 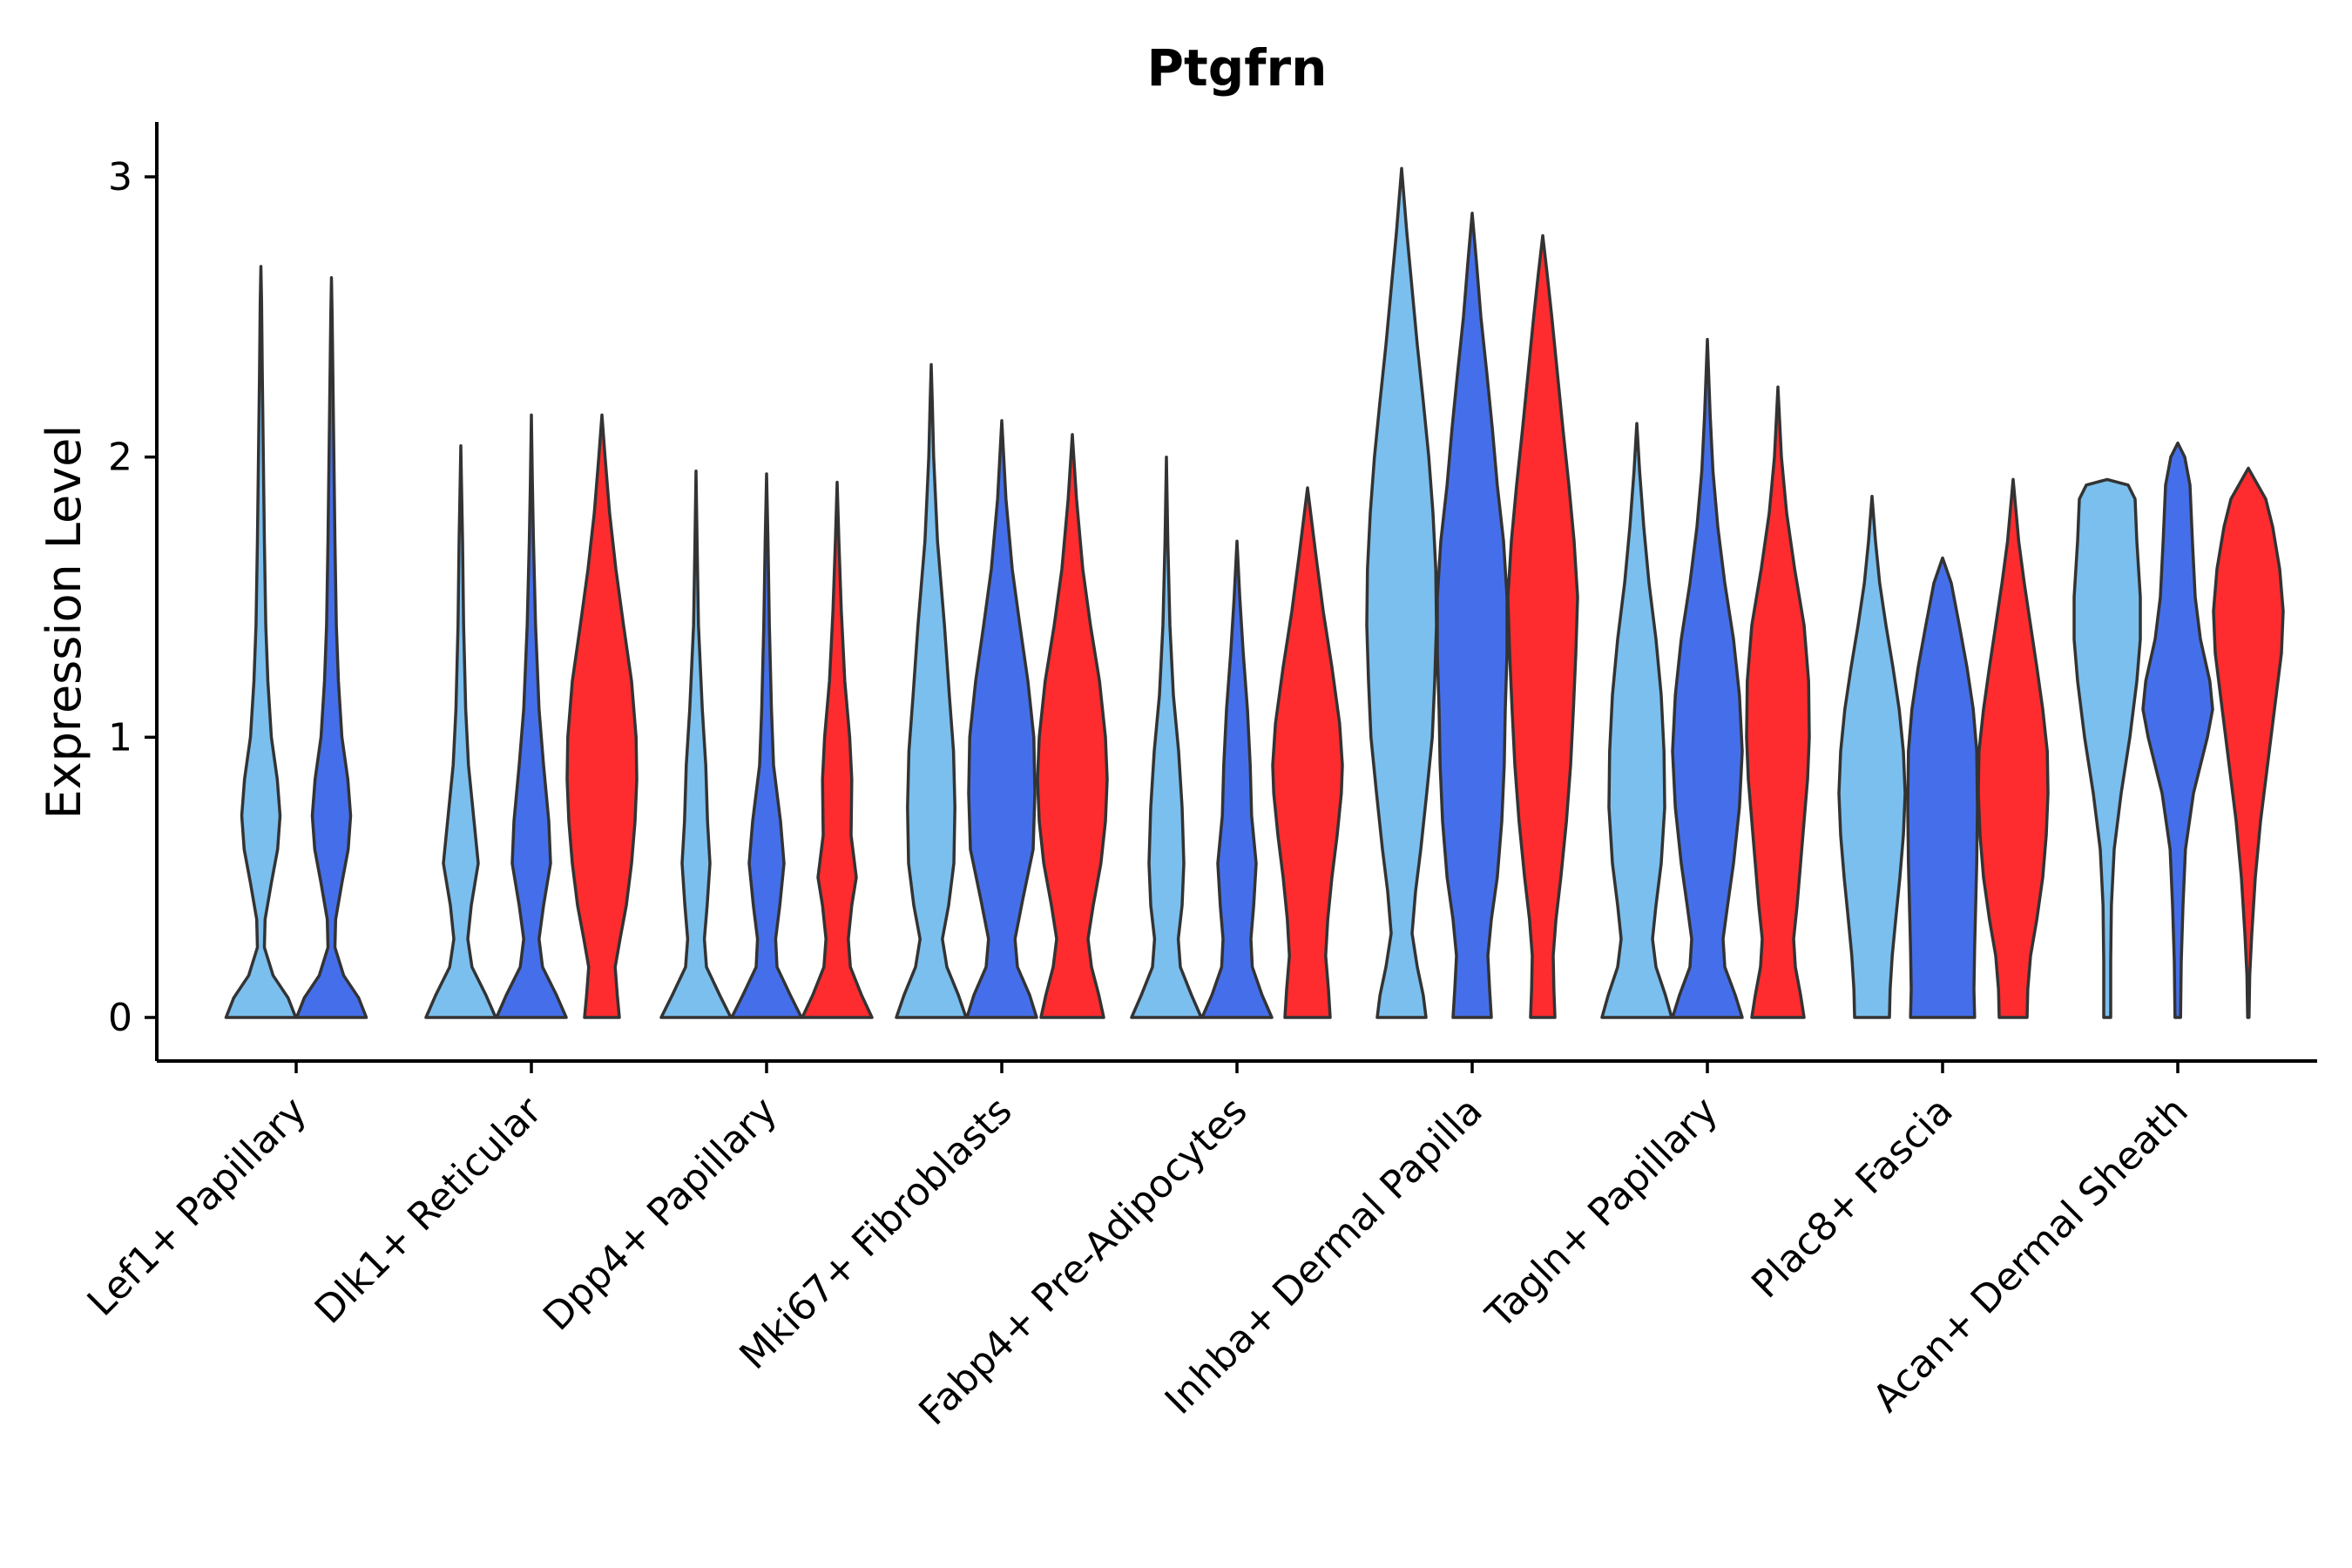 What do you see at coordinates (2177, 730) in the screenshot?
I see `violin-9-blue` at bounding box center [2177, 730].